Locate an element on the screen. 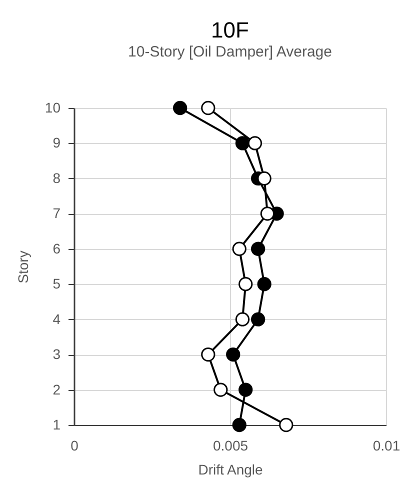 This screenshot has width=405, height=493. x-axis-title: Drift Angle is located at coordinates (231, 470).